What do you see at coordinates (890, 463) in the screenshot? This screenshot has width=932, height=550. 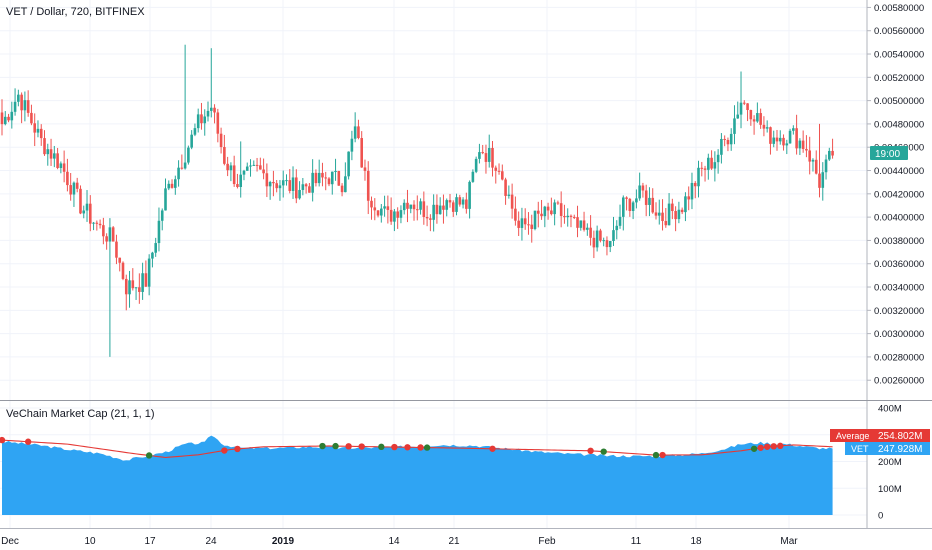 I see `indicator-axis: 400M300M200M100M0` at bounding box center [890, 463].